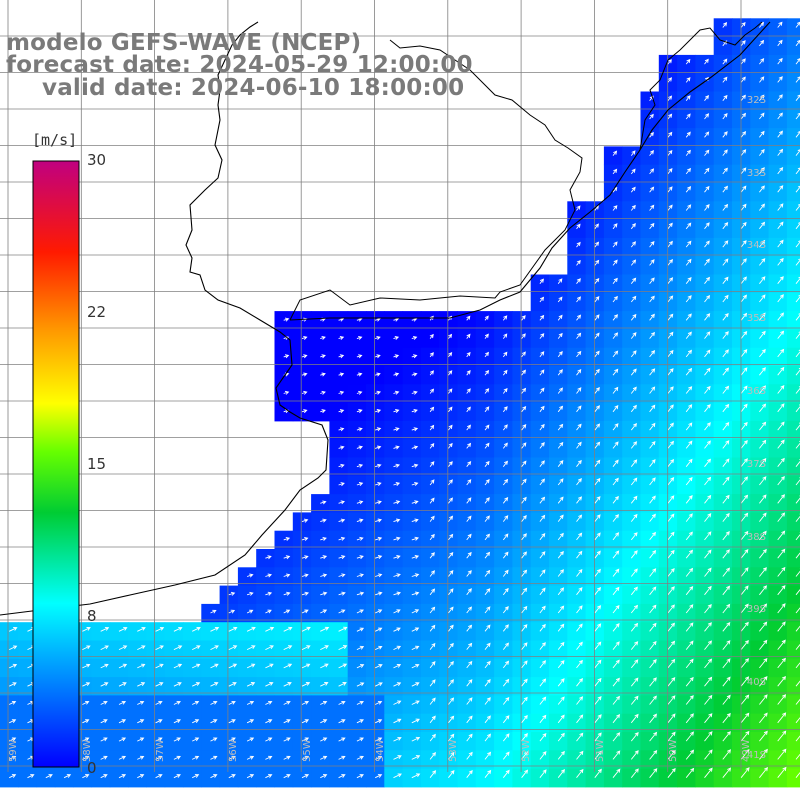  Describe the element at coordinates (97, 312) in the screenshot. I see `colorbar-tick-22: 22` at that location.